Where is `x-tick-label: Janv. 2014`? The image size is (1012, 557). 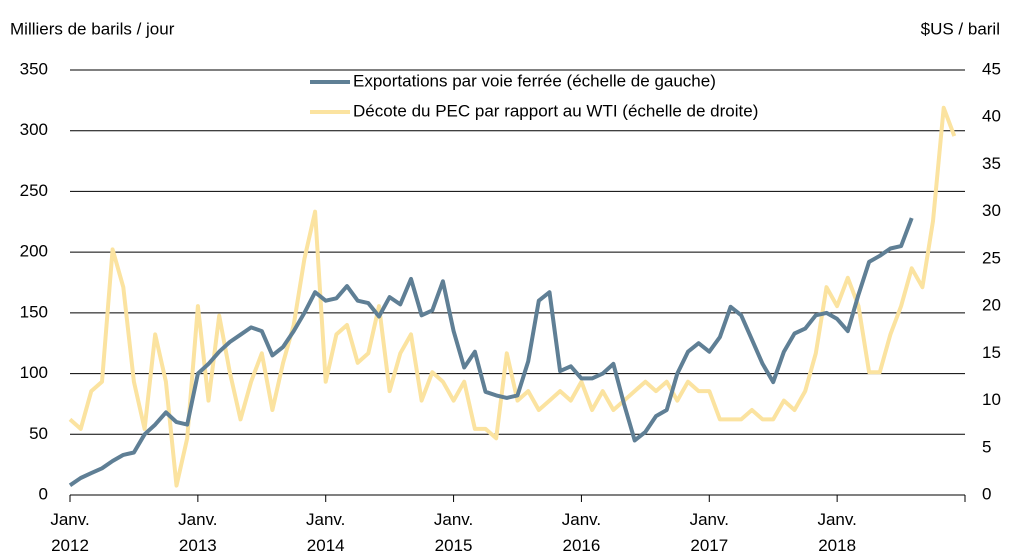 x-tick-label: Janv. 2014 is located at coordinates (326, 532).